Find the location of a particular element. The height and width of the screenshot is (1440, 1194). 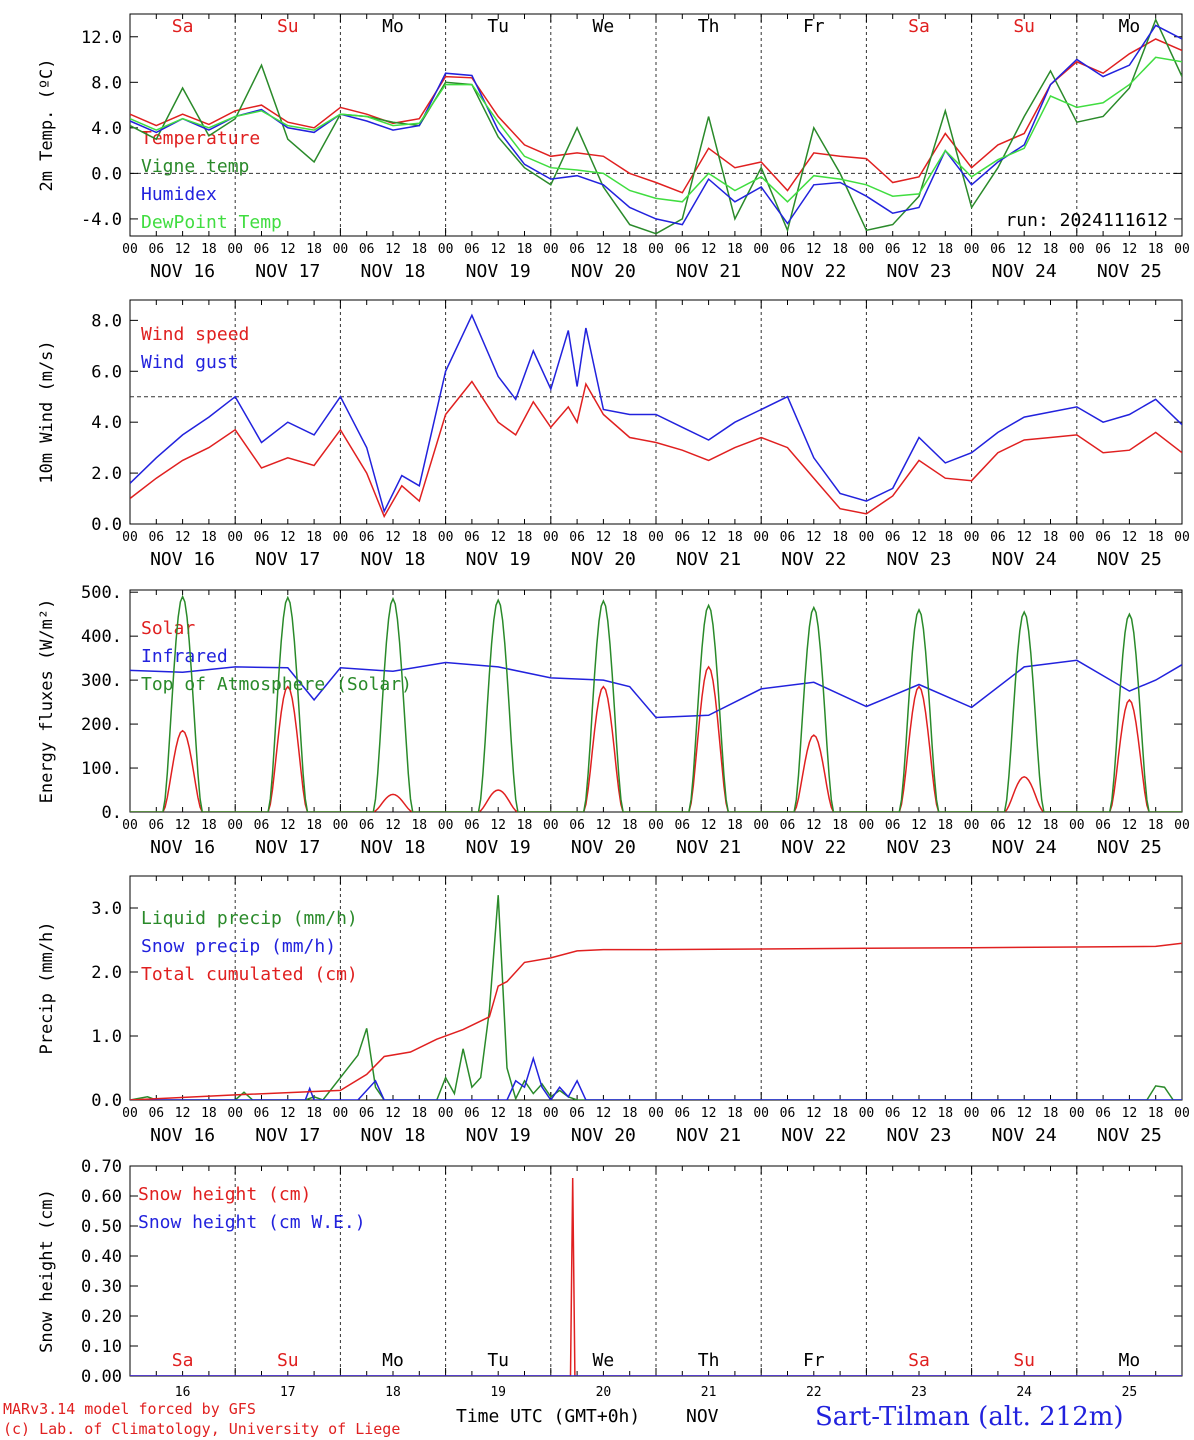

day-number-label: 21 is located at coordinates (709, 1392).